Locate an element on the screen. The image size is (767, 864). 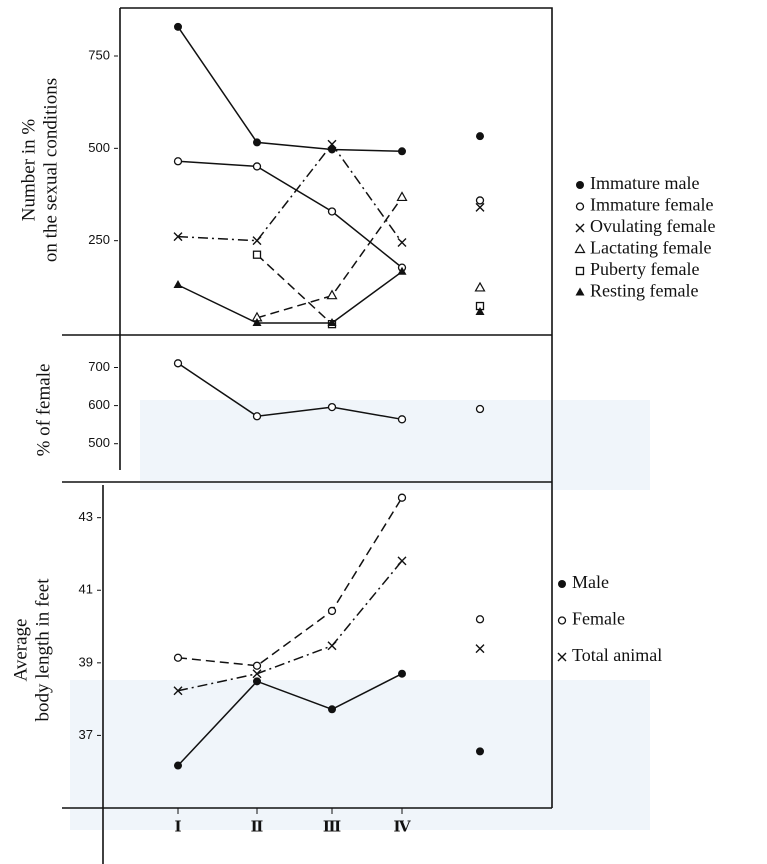
legend-label: Immature male is located at coordinates (644, 183).